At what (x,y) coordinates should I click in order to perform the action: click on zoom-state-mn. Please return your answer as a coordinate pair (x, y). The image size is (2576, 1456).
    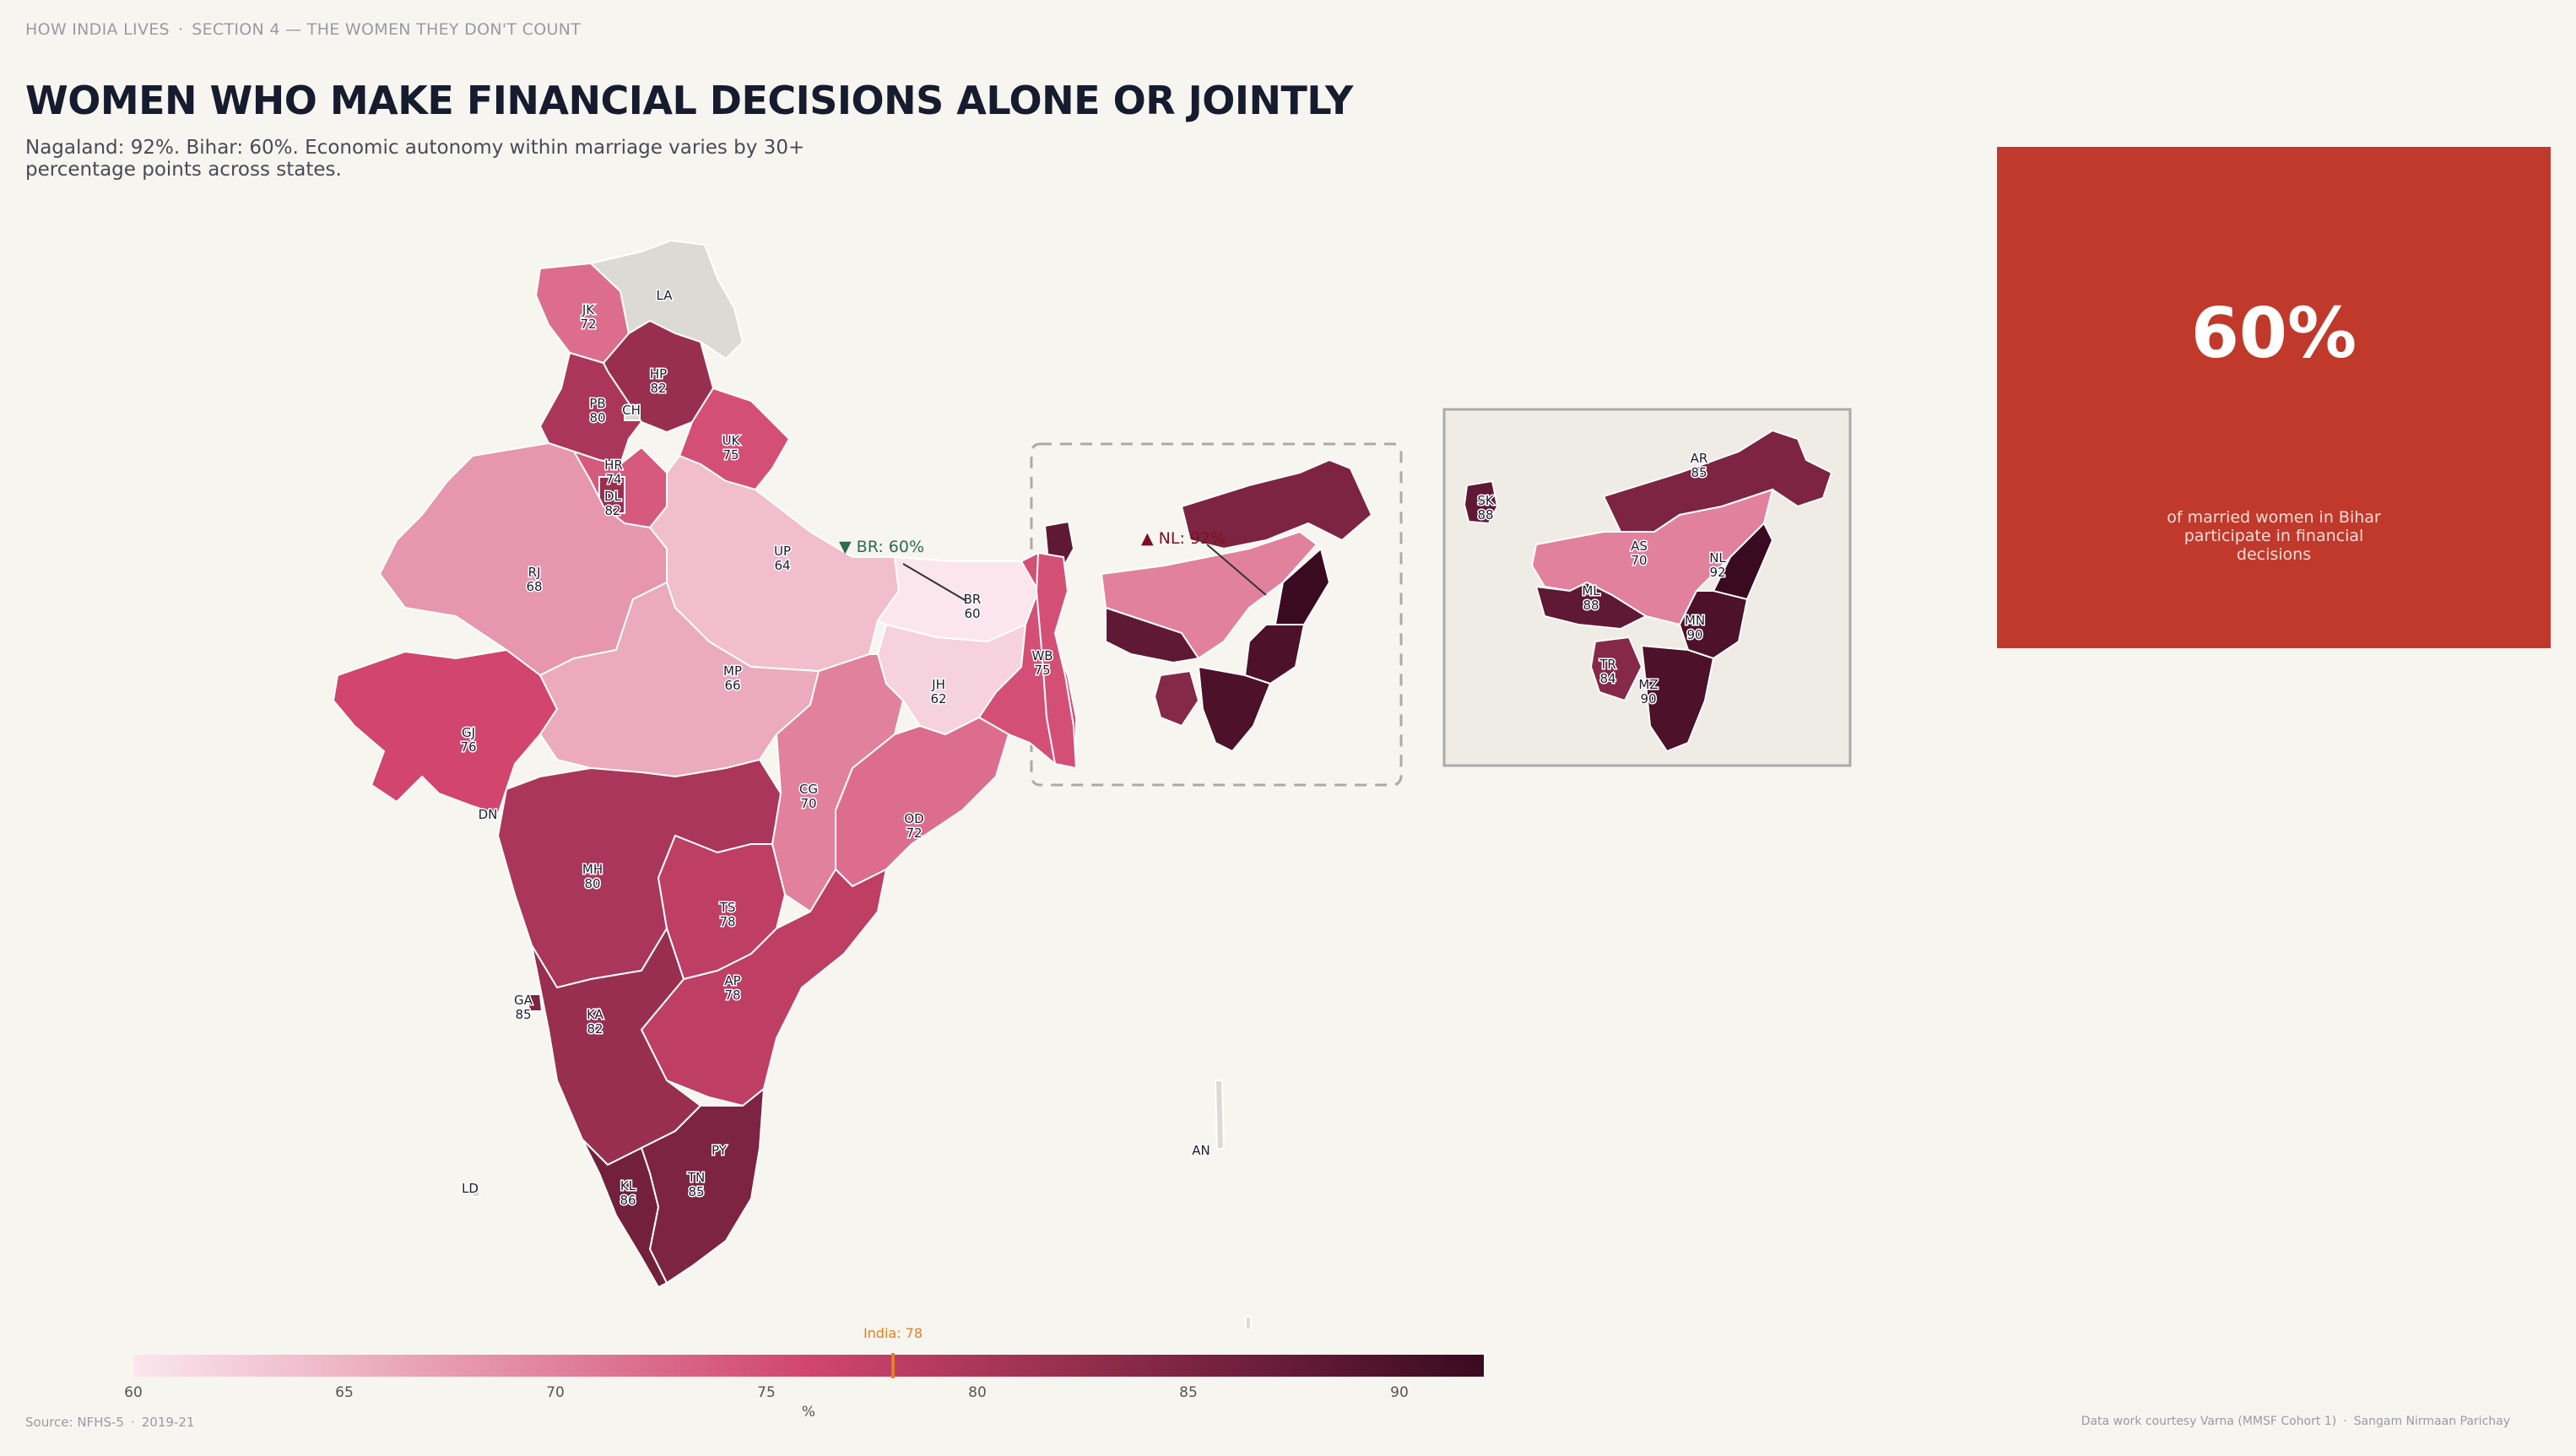
    Looking at the image, I should click on (1274, 654).